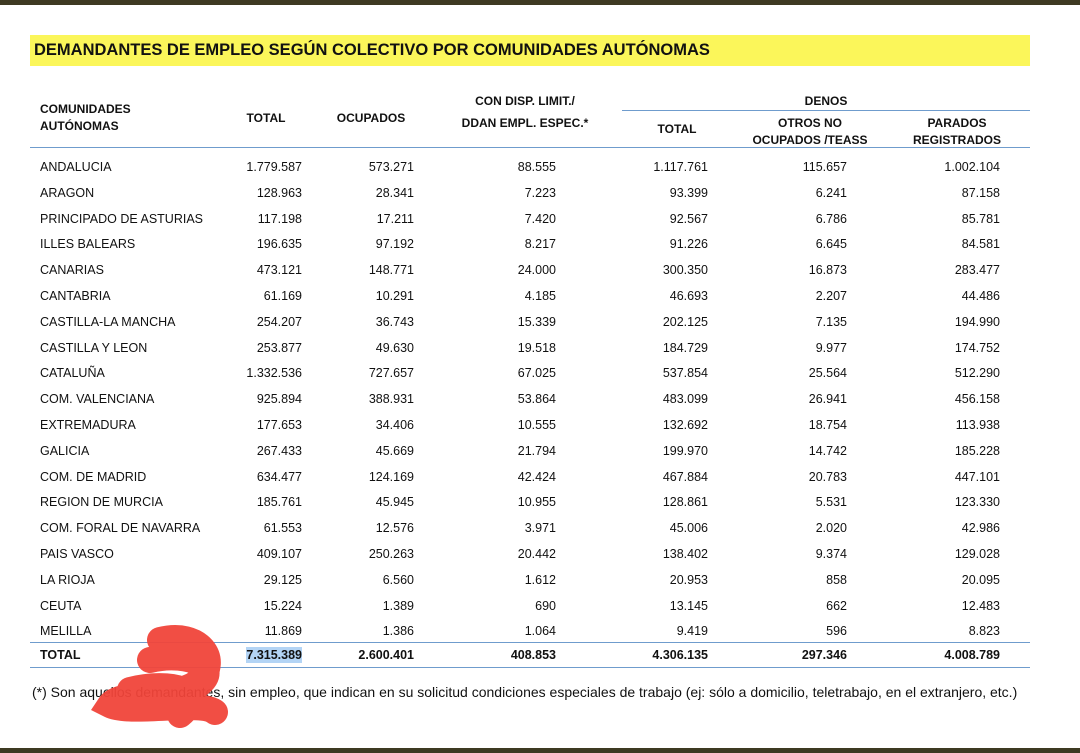 Image resolution: width=1080 pixels, height=753 pixels. Describe the element at coordinates (540, 244) in the screenshot. I see `cell-value: 8.217` at that location.